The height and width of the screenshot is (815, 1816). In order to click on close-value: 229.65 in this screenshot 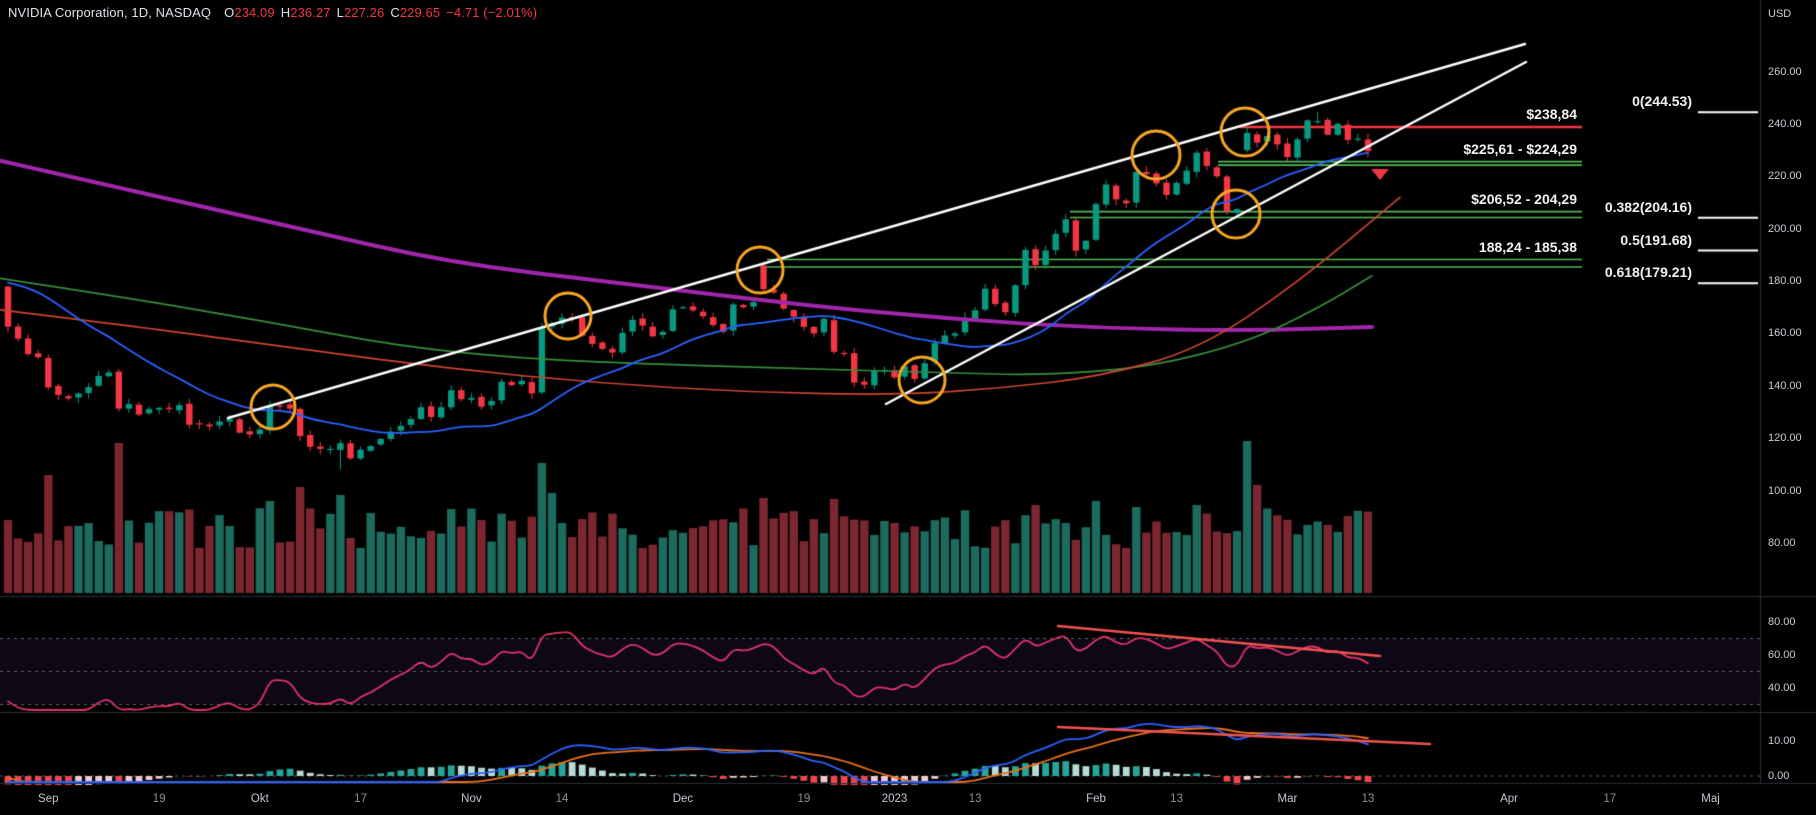, I will do `click(420, 12)`.